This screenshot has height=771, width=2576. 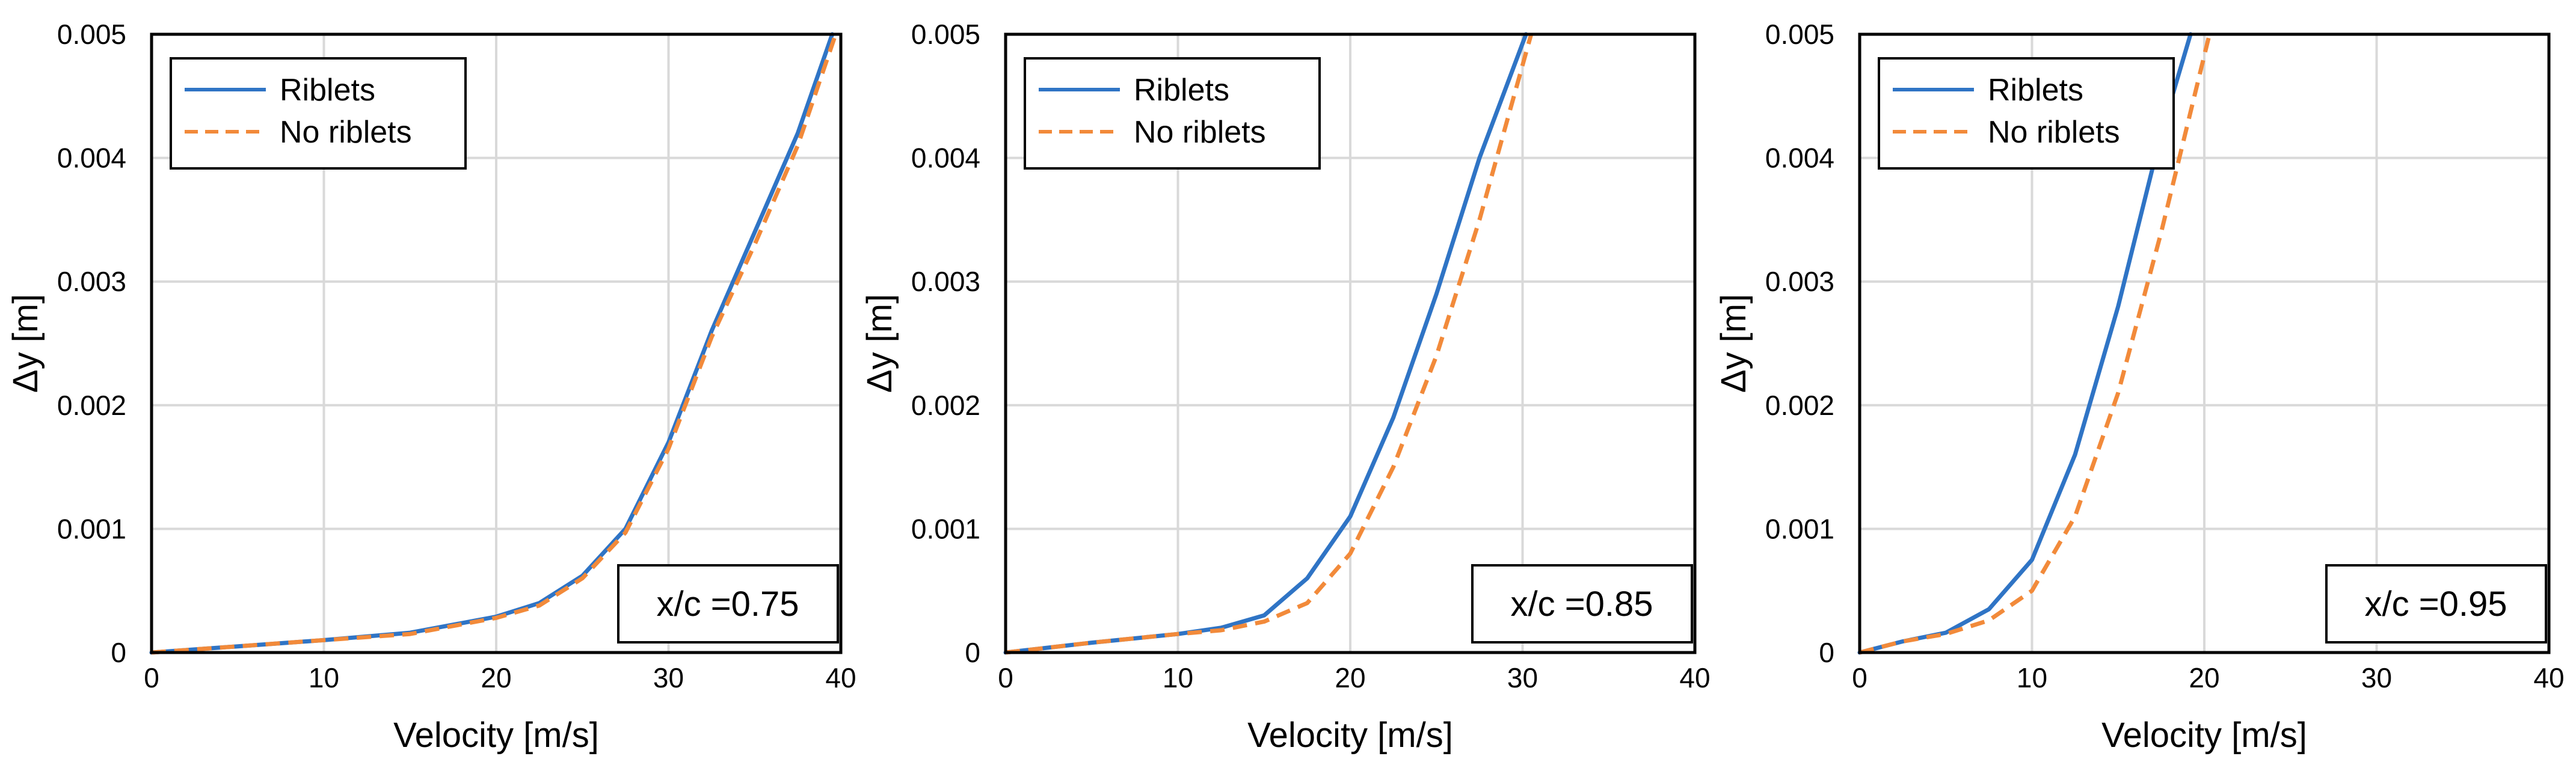 I want to click on annotation-label: x/c =0.85, so click(x=1582, y=604).